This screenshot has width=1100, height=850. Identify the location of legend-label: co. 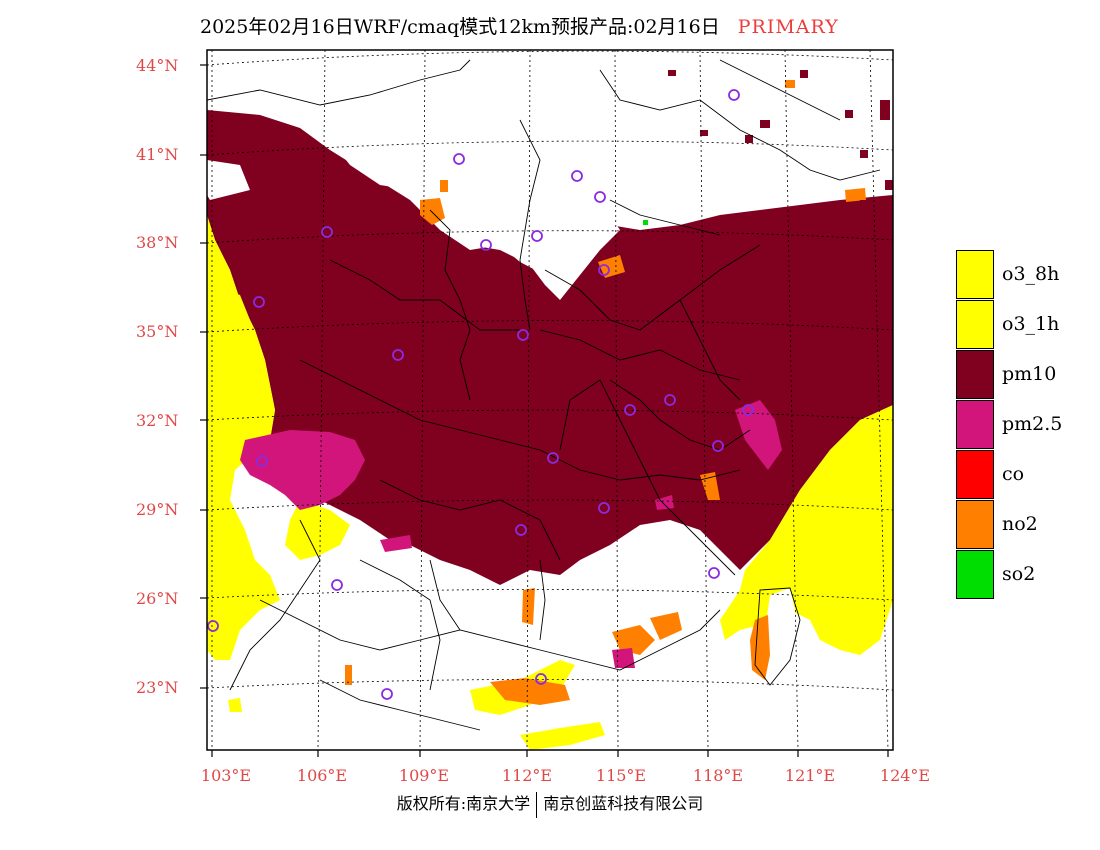
(1013, 474).